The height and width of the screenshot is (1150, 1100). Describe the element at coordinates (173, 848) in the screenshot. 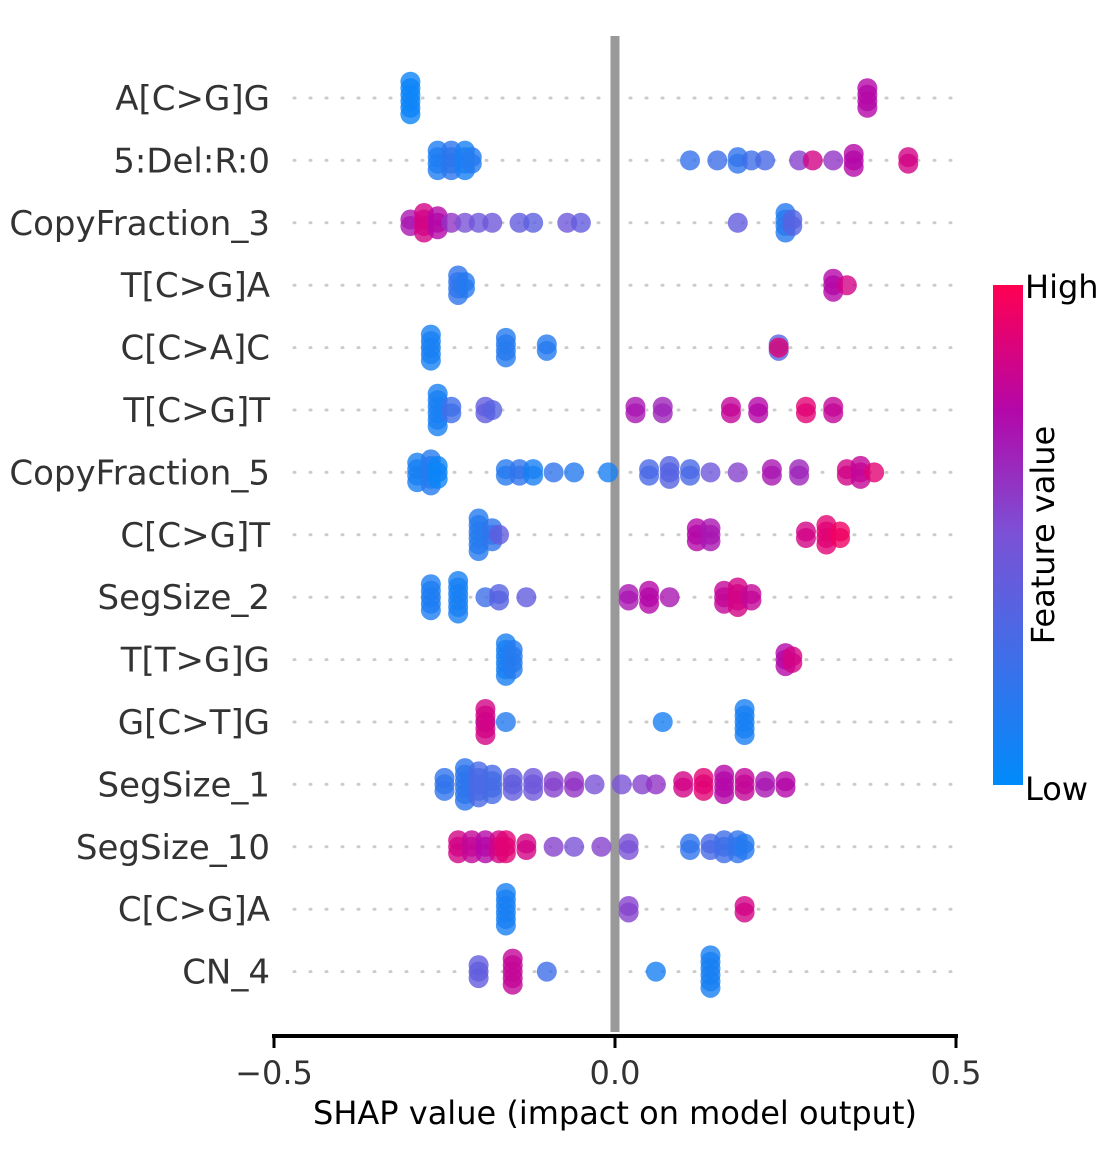

I see `feature-label: SegSize_10` at that location.